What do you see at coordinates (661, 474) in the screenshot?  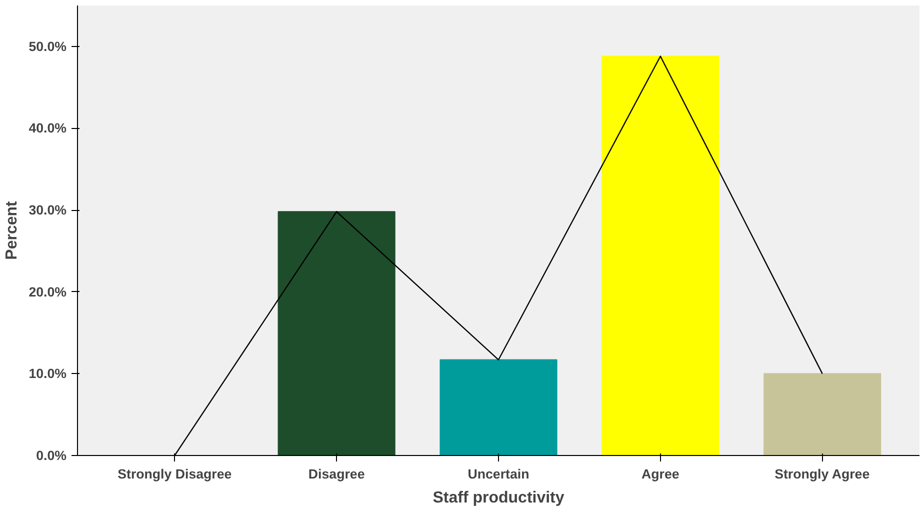 I see `x-tick-label: Agree` at bounding box center [661, 474].